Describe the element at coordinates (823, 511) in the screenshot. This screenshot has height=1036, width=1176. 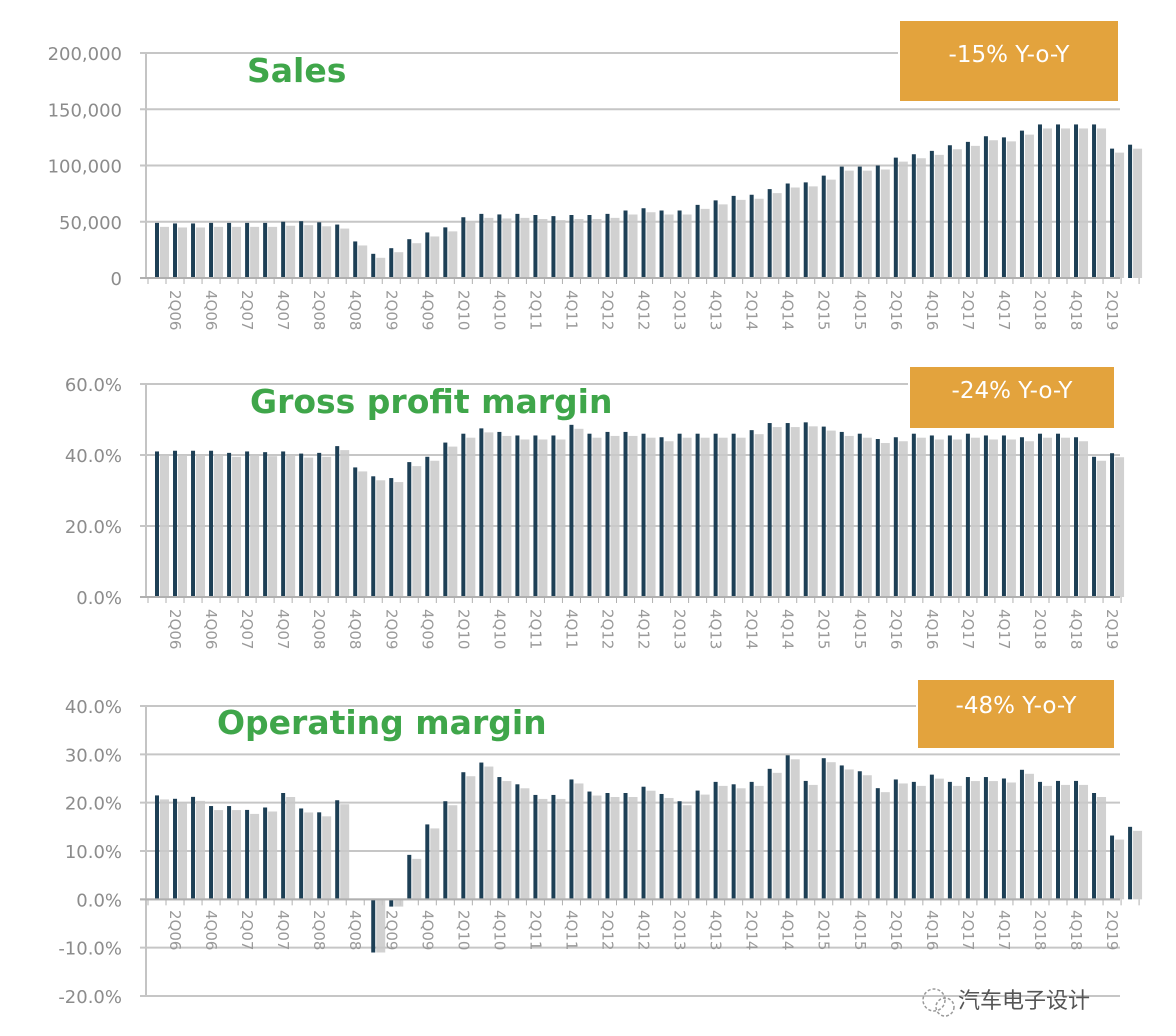
I see `bar-2Q15: 2Q15: 48` at that location.